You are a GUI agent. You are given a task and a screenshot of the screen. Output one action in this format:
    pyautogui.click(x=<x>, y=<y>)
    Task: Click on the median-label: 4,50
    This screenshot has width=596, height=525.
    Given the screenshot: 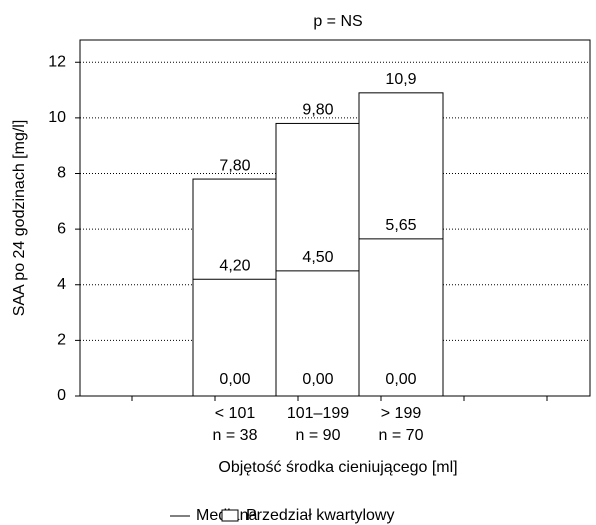 What is the action you would take?
    pyautogui.click(x=317, y=257)
    